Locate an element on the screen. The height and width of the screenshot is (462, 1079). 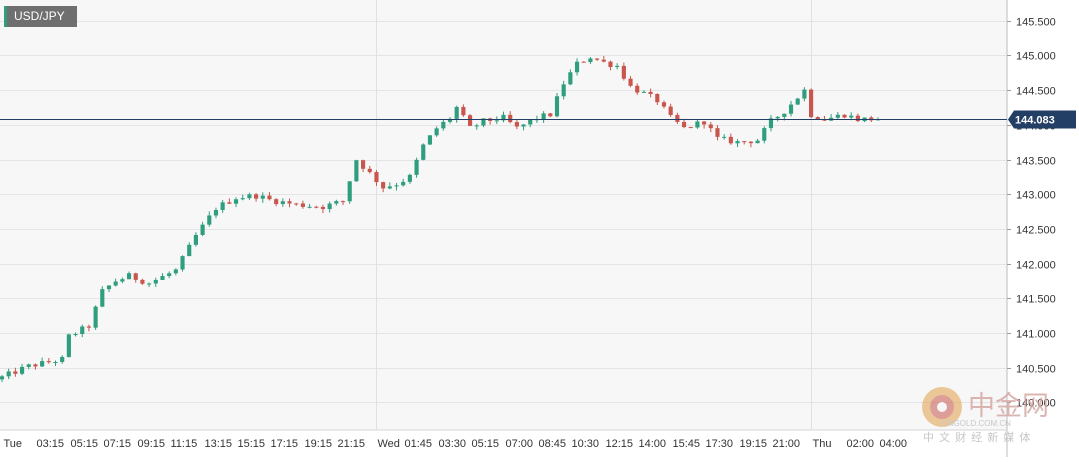
x-tick-label: 13:15 is located at coordinates (219, 444).